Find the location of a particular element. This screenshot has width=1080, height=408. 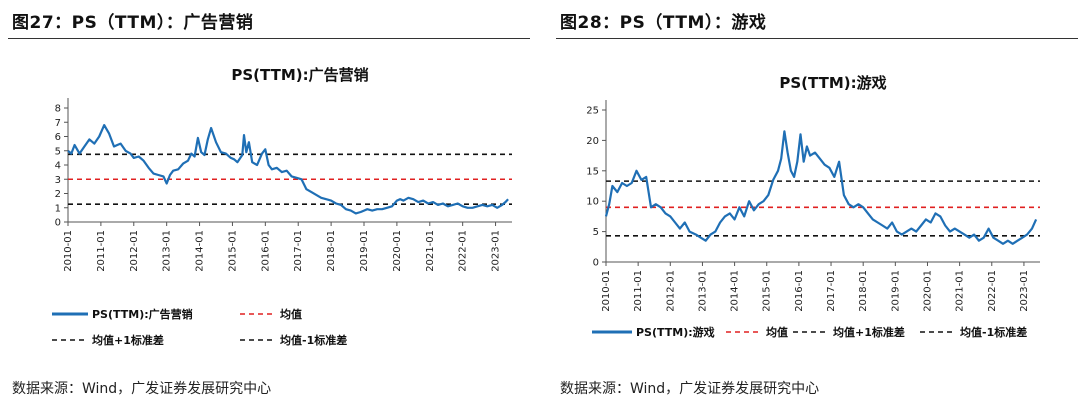

figure-label: 图28：PS（TTM）：游戏 is located at coordinates (663, 23).